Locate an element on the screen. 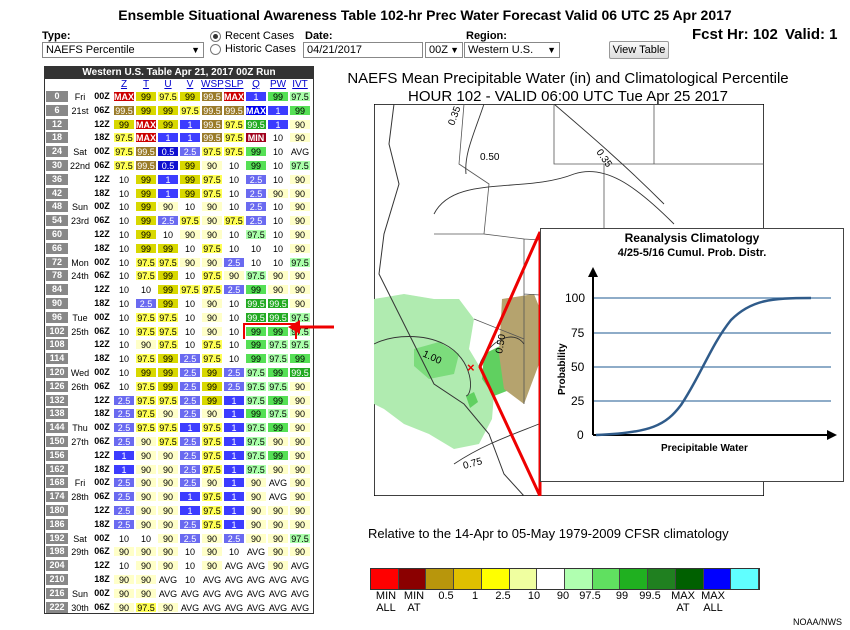 The width and height of the screenshot is (850, 630). radio-historic-cases: Historic Cases is located at coordinates (253, 49).